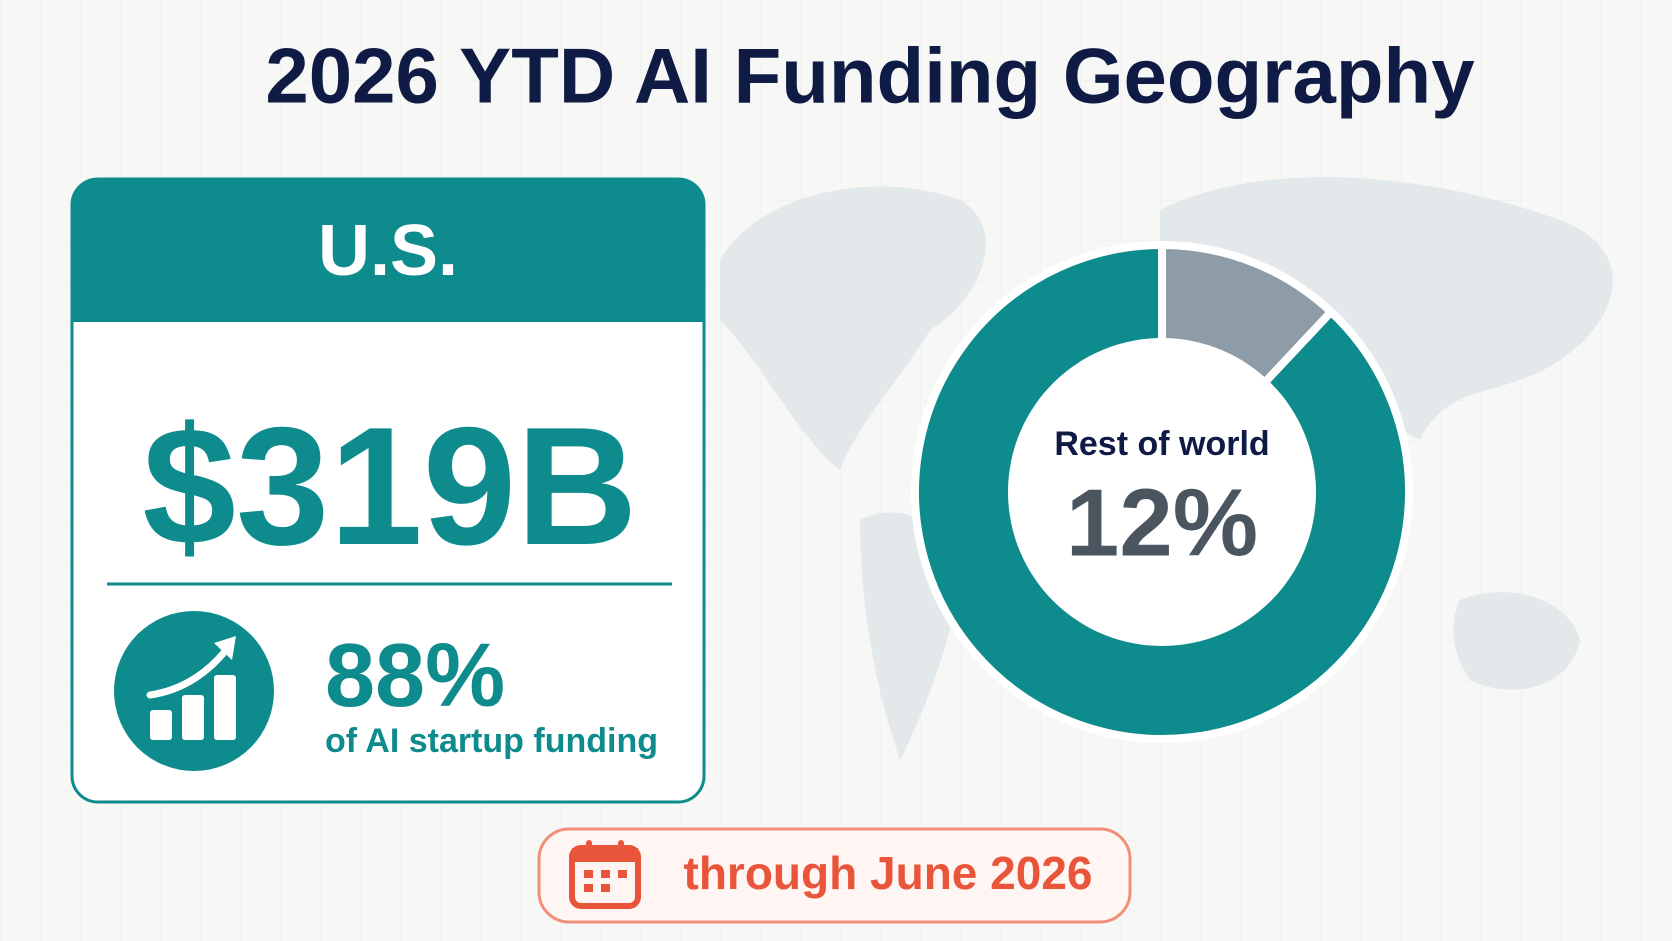  I want to click on slice-label: Rest of world, so click(1161, 444).